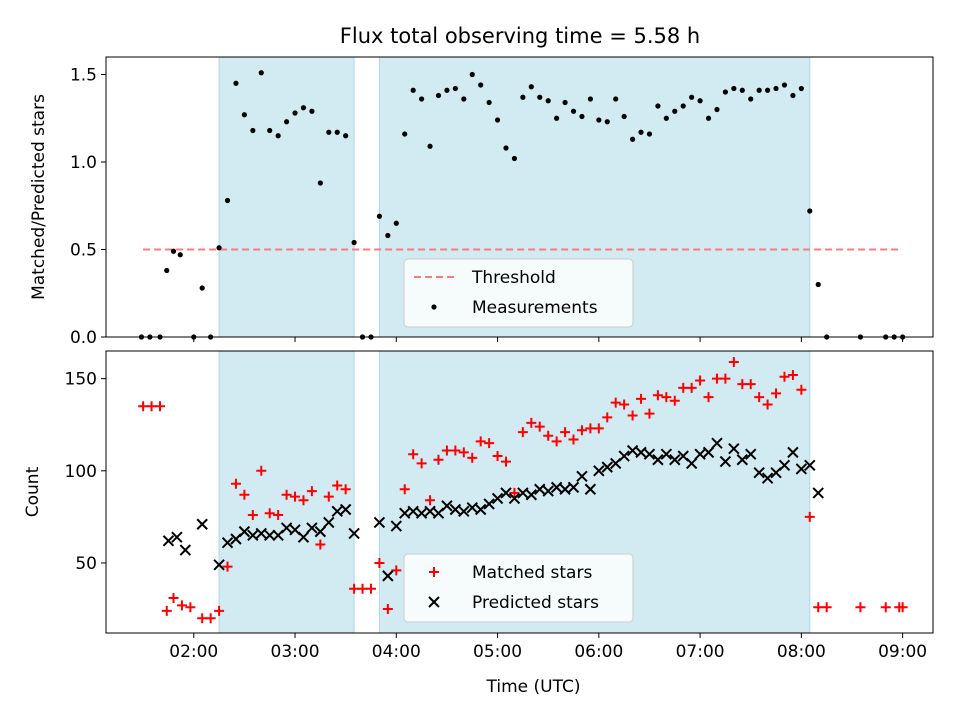 The image size is (960, 720). What do you see at coordinates (801, 652) in the screenshot?
I see `x-tick-label: 08:00` at bounding box center [801, 652].